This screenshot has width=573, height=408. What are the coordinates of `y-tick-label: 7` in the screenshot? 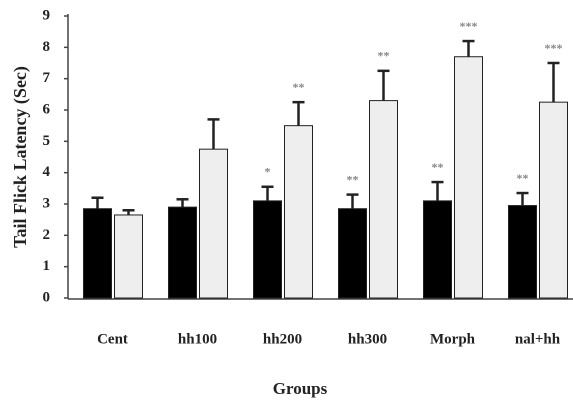 It's located at (47, 78).